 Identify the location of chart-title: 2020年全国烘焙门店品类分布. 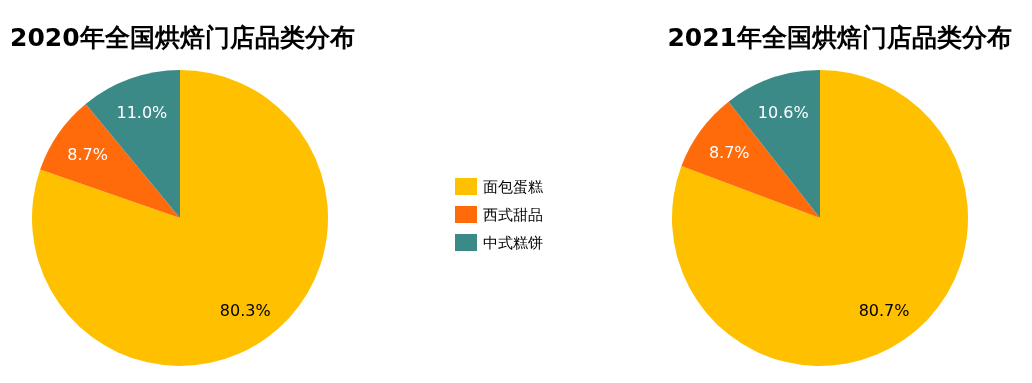
(182, 37).